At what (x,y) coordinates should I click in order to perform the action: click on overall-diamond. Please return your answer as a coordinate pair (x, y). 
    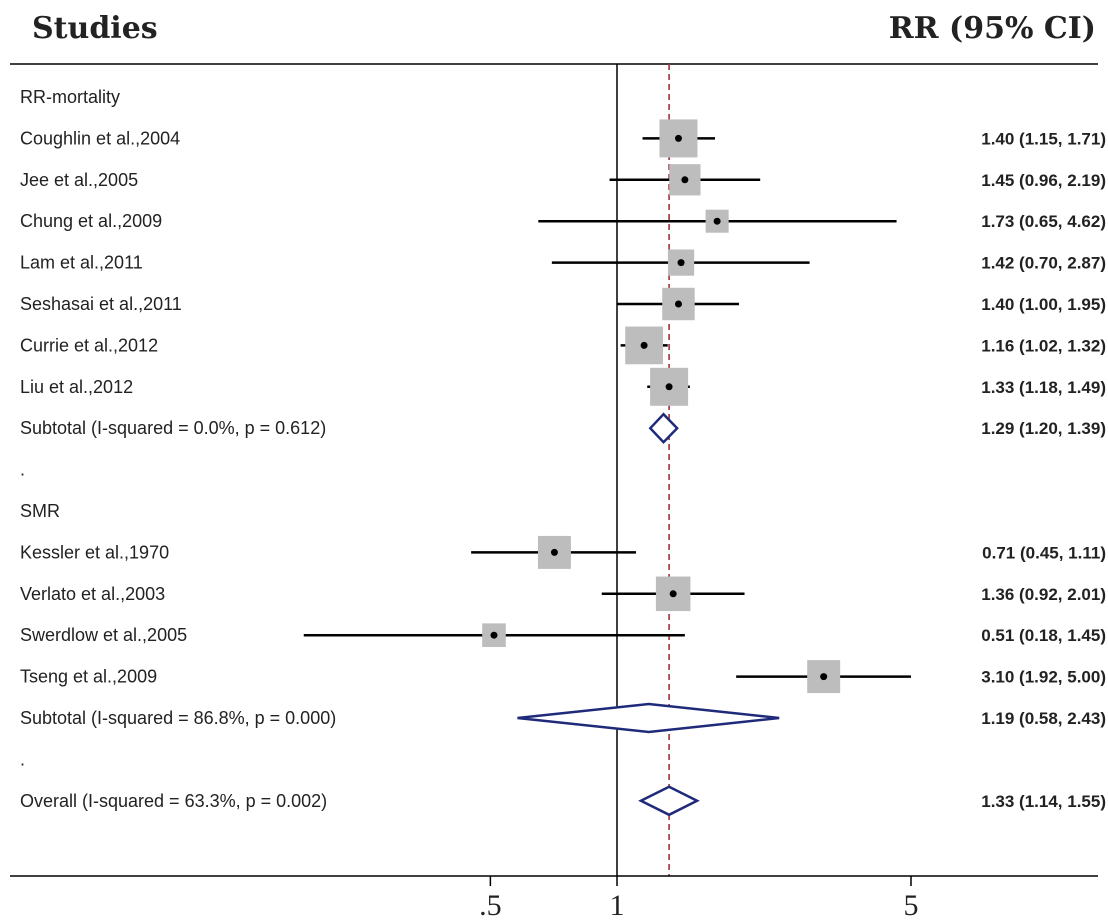
    Looking at the image, I should click on (669, 801).